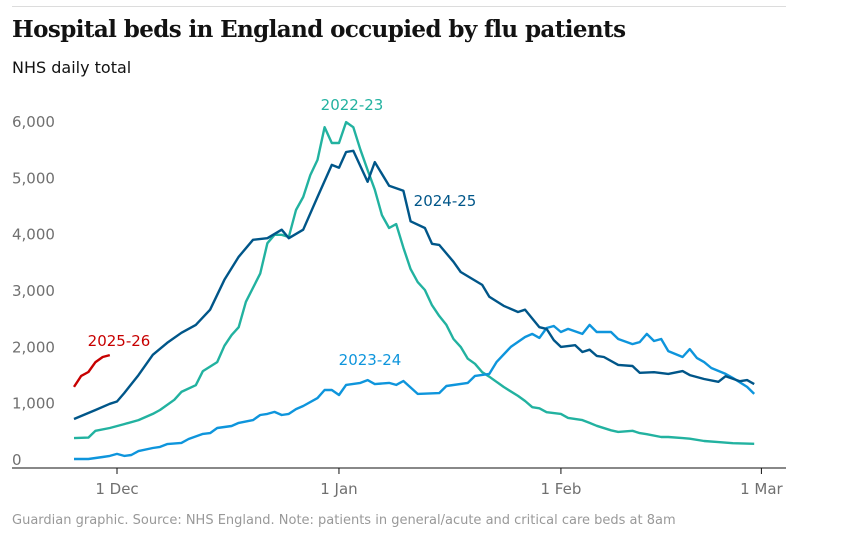 The width and height of the screenshot is (852, 537). What do you see at coordinates (116, 489) in the screenshot?
I see `x-tick-label: 1 Dec` at bounding box center [116, 489].